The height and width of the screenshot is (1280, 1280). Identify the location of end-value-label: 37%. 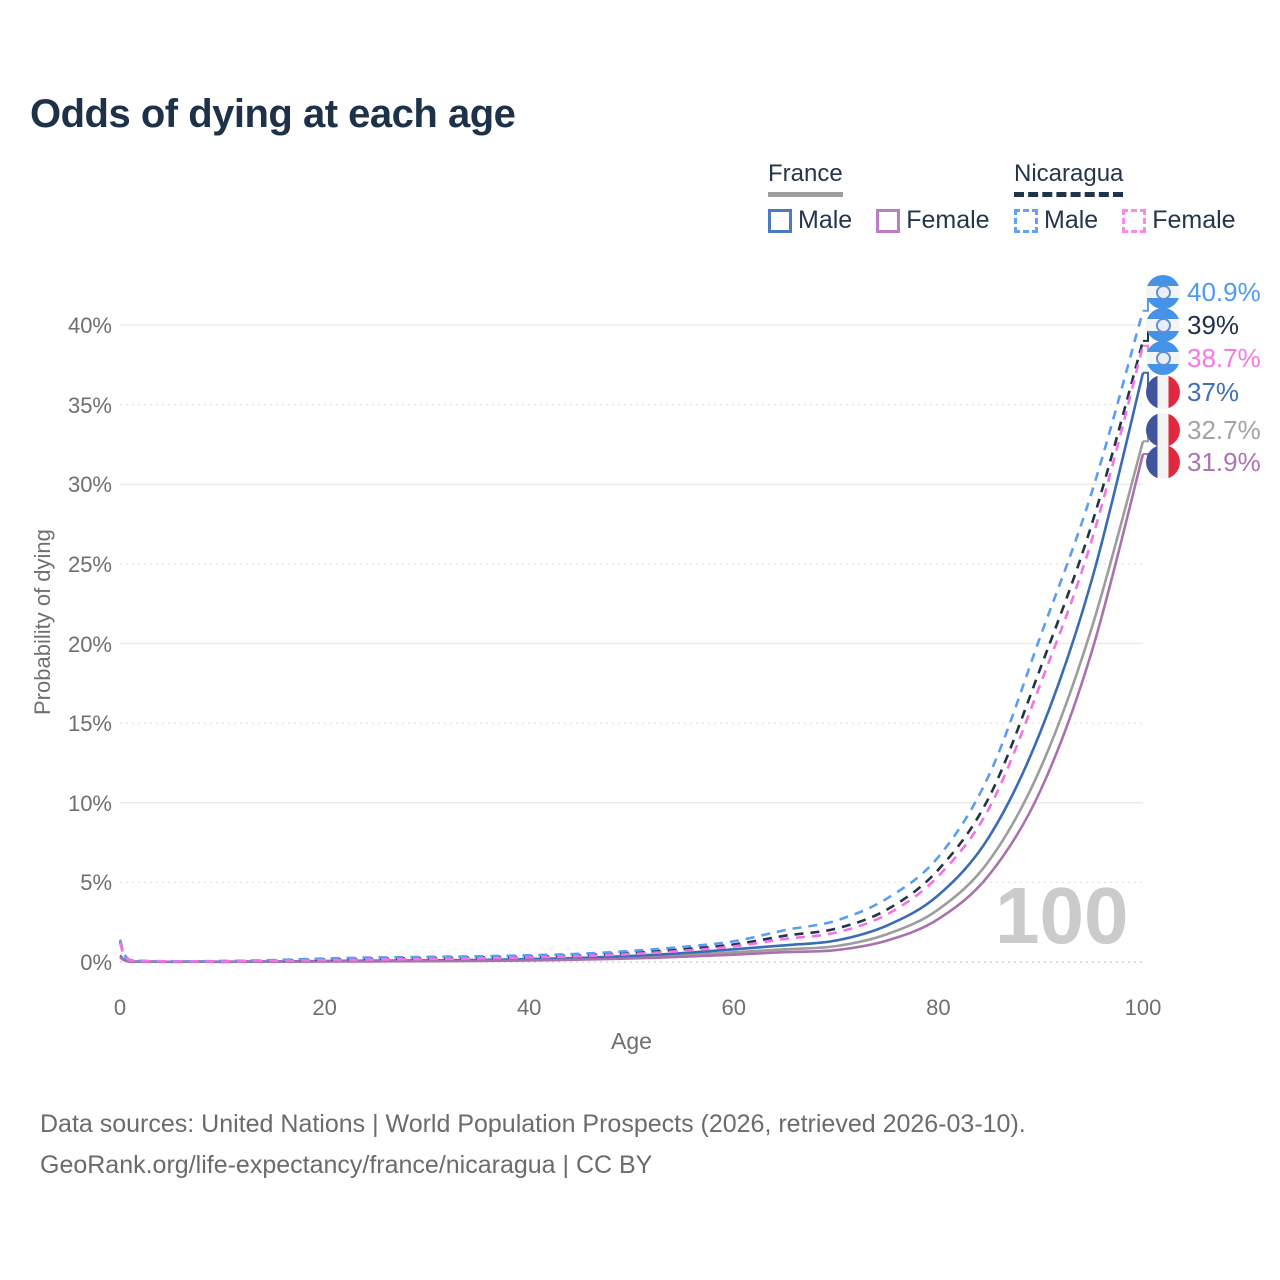
(1213, 391).